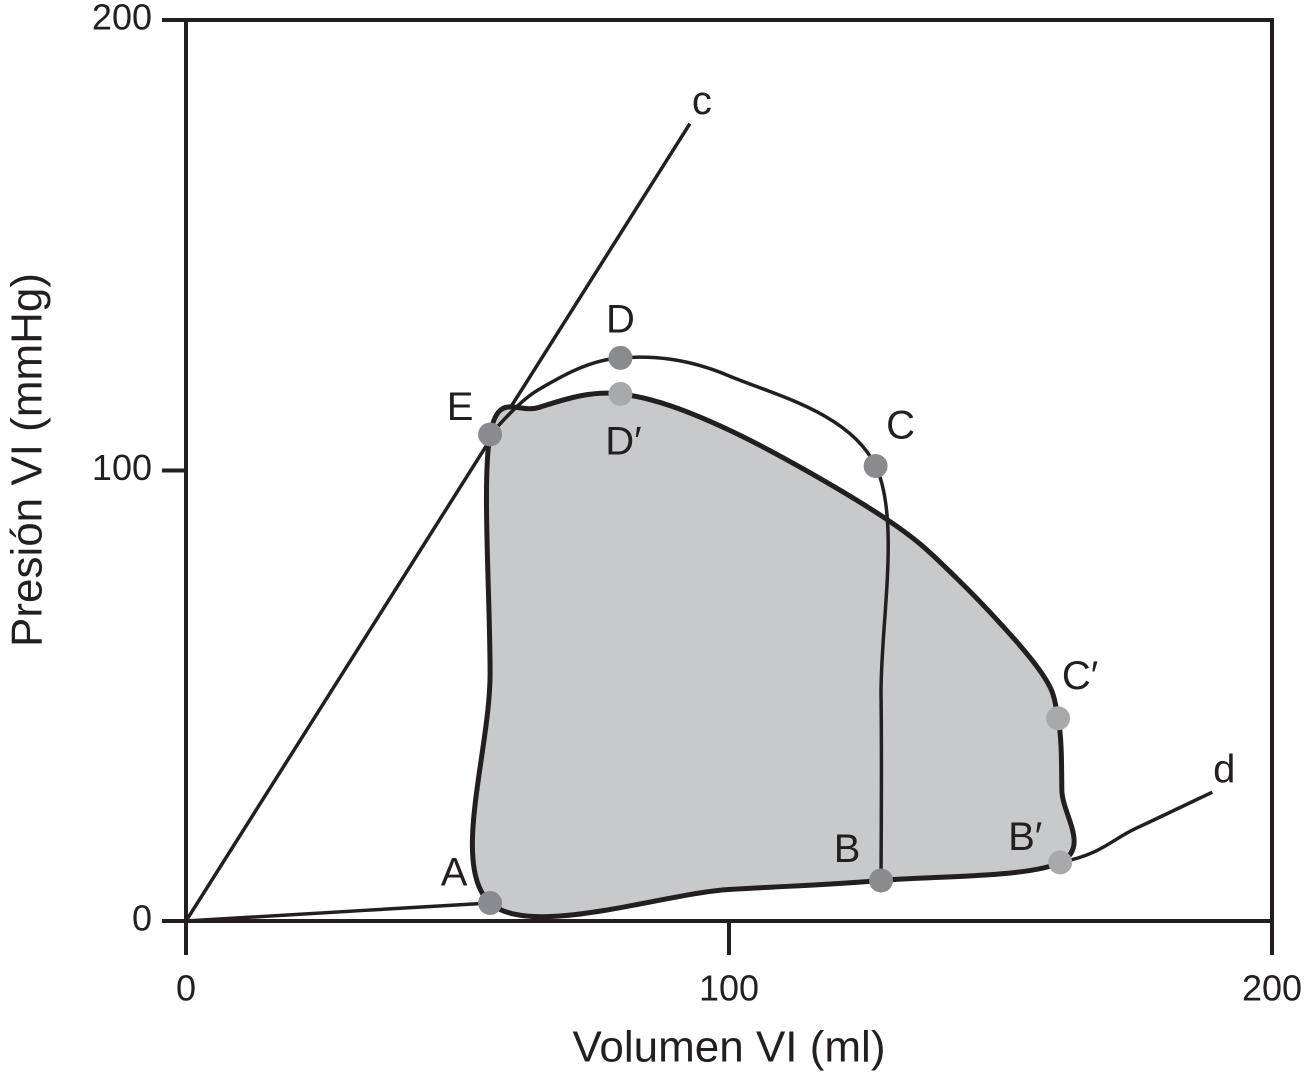 The height and width of the screenshot is (1078, 1307). Describe the element at coordinates (702, 101) in the screenshot. I see `curve-label: c` at that location.